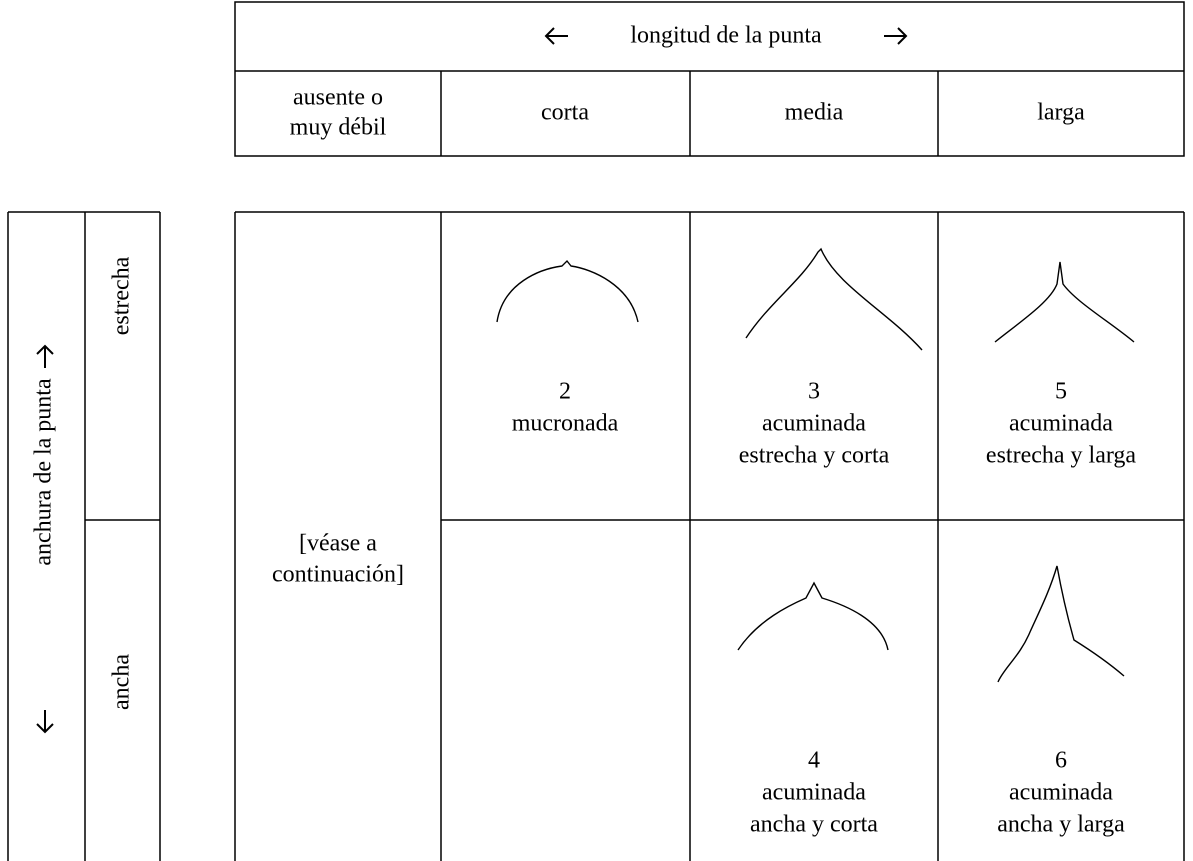  I want to click on cell-number: 6, so click(1061, 761).